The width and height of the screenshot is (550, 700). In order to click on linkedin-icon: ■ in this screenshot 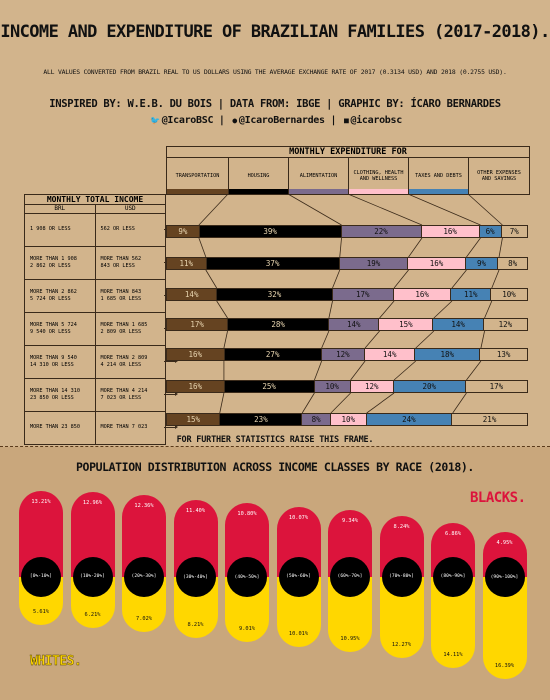, I will do `click(346, 120)`.